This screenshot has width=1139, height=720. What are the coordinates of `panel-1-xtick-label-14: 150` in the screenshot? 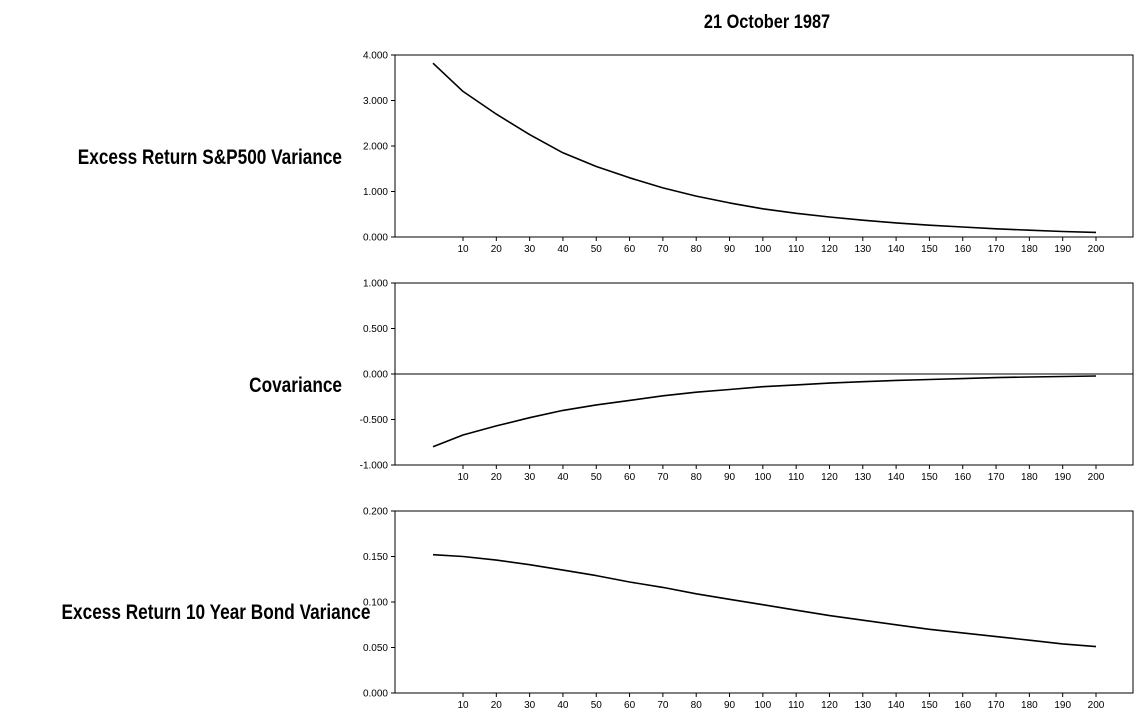 It's located at (929, 477).